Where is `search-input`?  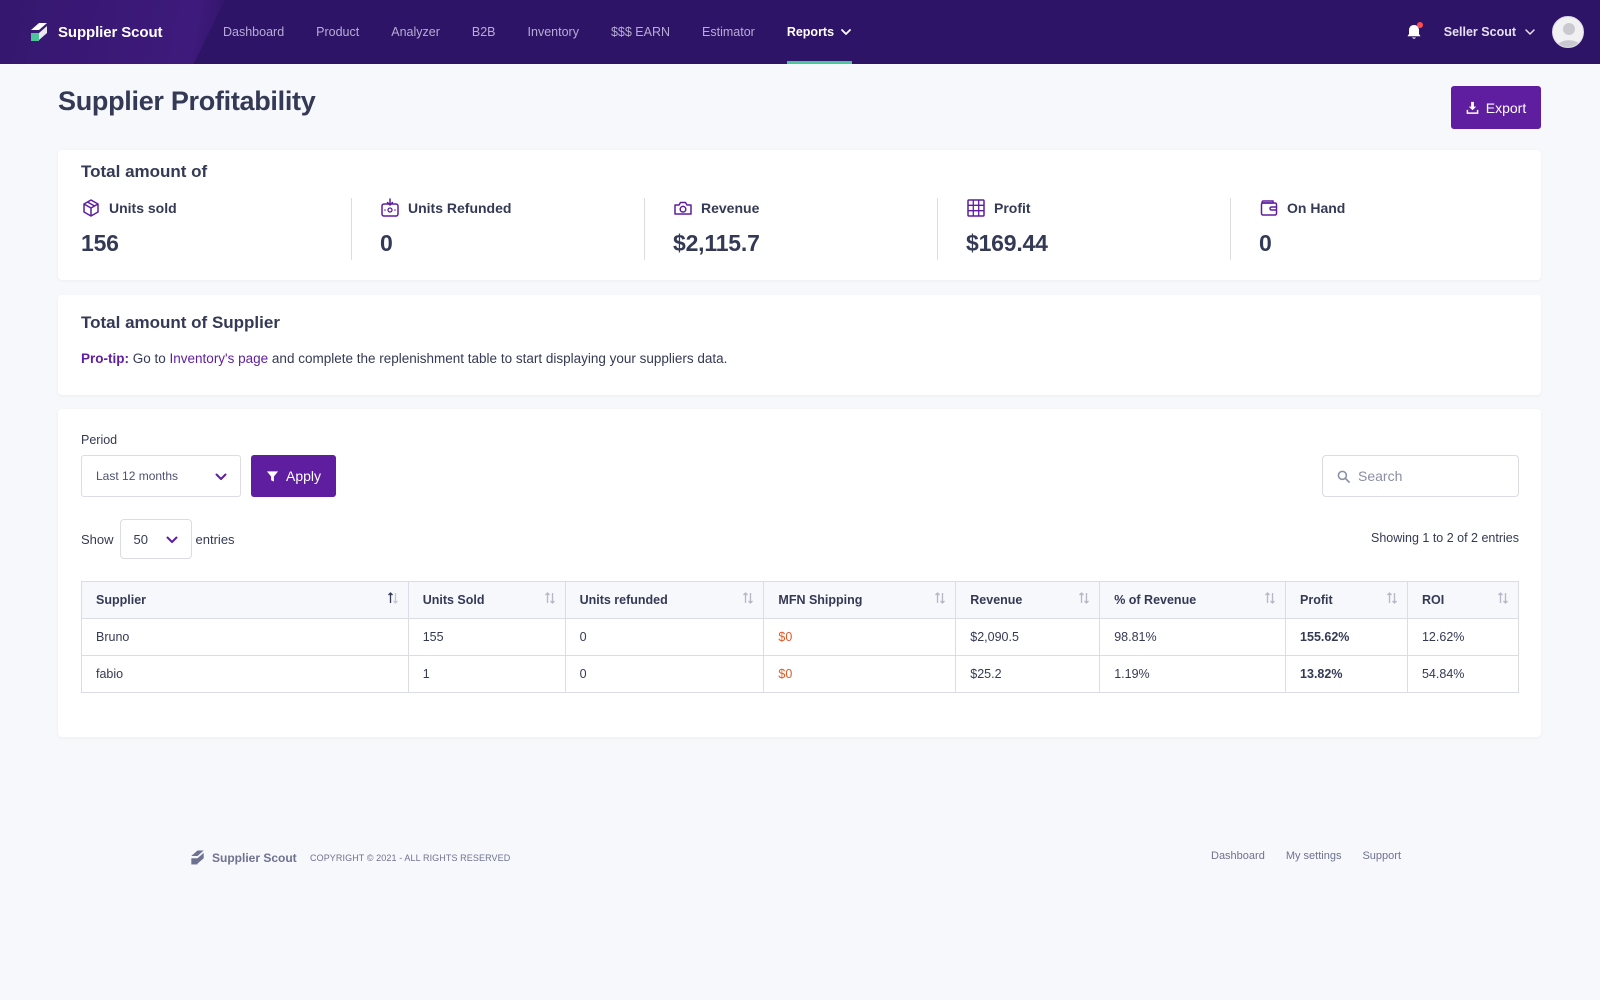 search-input is located at coordinates (1433, 476).